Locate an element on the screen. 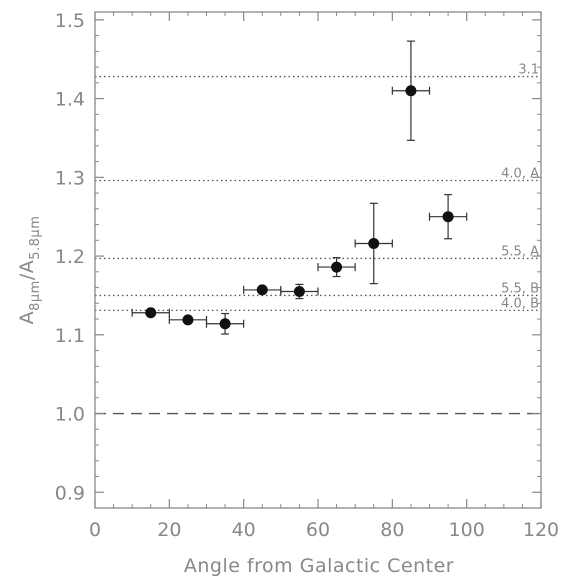  x-tick-label: 40 is located at coordinates (244, 530).